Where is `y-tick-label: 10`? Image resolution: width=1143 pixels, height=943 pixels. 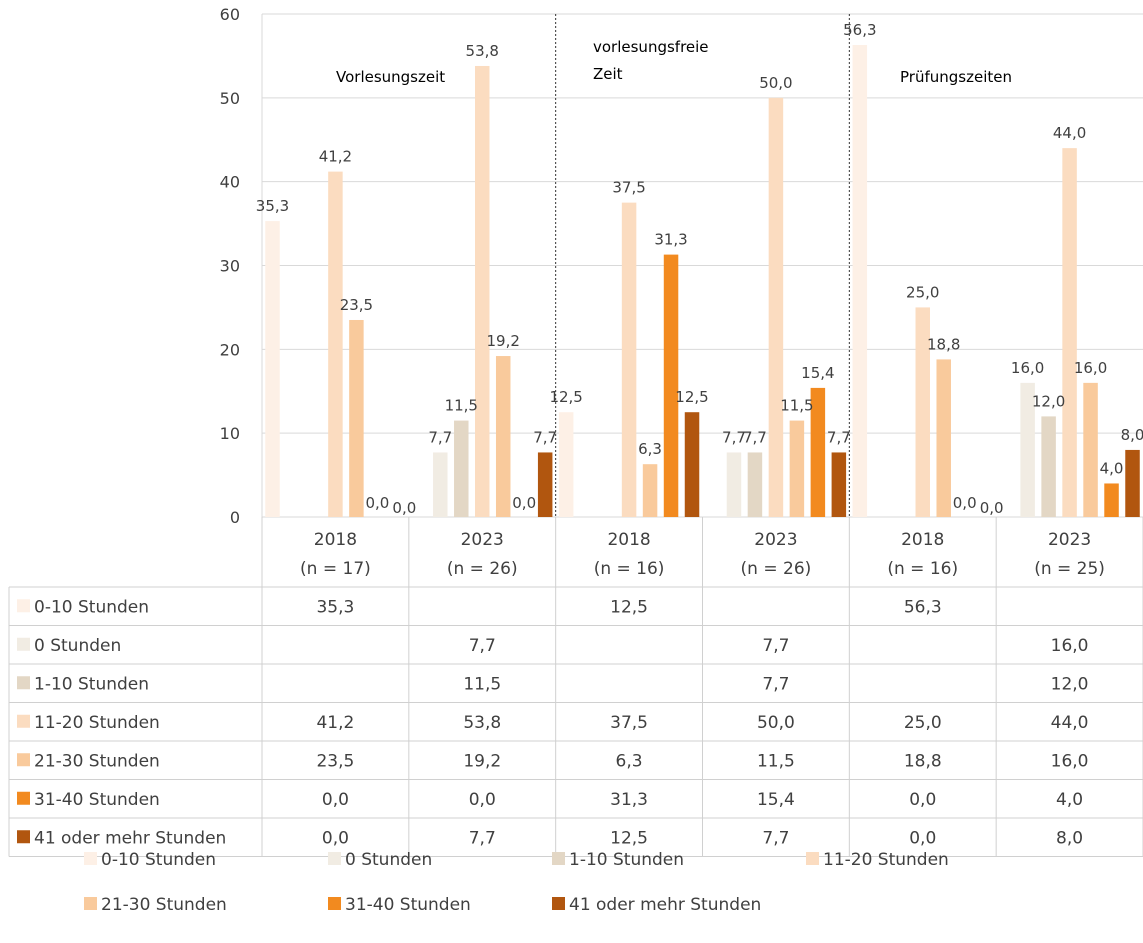 y-tick-label: 10 is located at coordinates (230, 433).